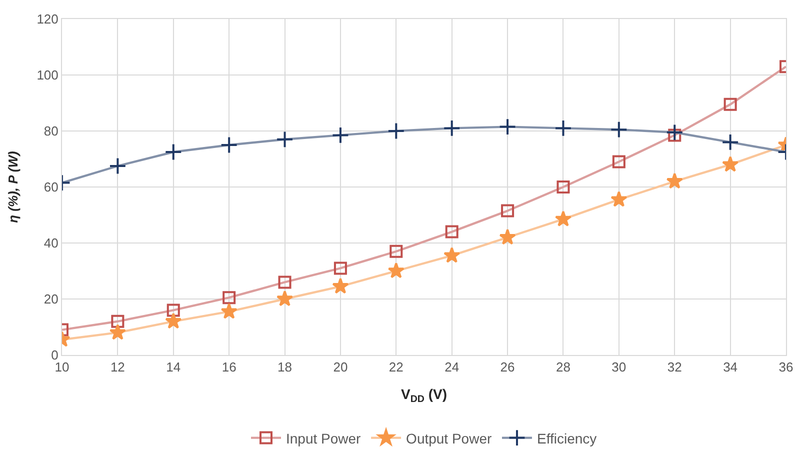  Describe the element at coordinates (324, 438) in the screenshot. I see `legend-label: Input Power` at that location.